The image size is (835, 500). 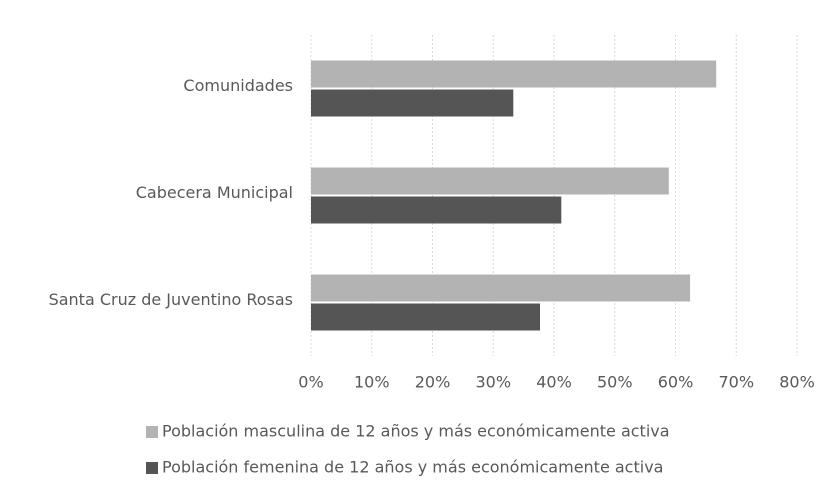 What do you see at coordinates (171, 299) in the screenshot?
I see `y-tick-label: Santa Cruz de Juventino Rosas` at bounding box center [171, 299].